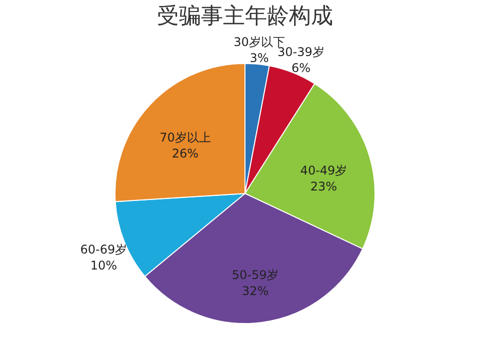 The width and height of the screenshot is (491, 347). I want to click on slice-label: 40-49岁, so click(324, 171).